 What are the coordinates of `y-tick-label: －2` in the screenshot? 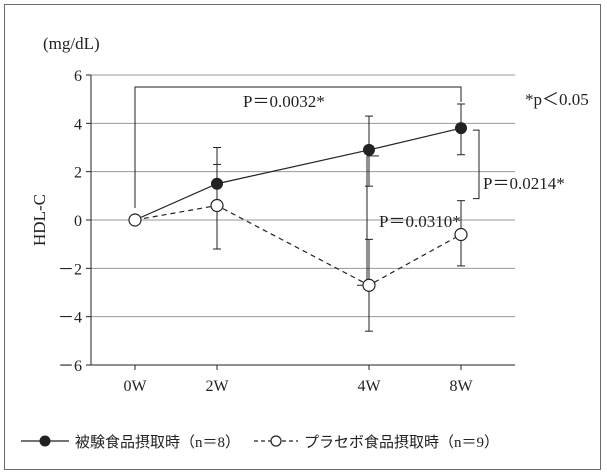 It's located at (70, 269).